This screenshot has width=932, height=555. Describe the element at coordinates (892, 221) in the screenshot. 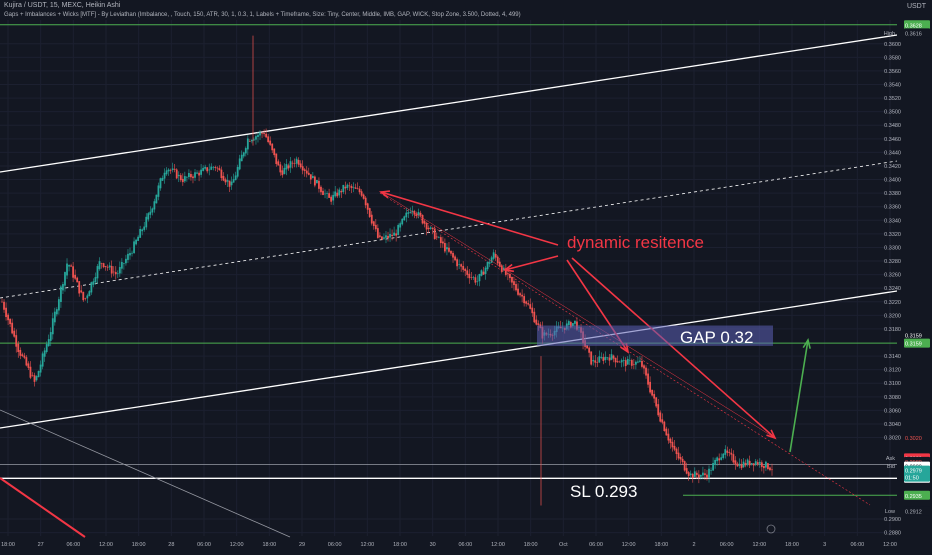

I see `price-tick-label: 0.3340` at that location.